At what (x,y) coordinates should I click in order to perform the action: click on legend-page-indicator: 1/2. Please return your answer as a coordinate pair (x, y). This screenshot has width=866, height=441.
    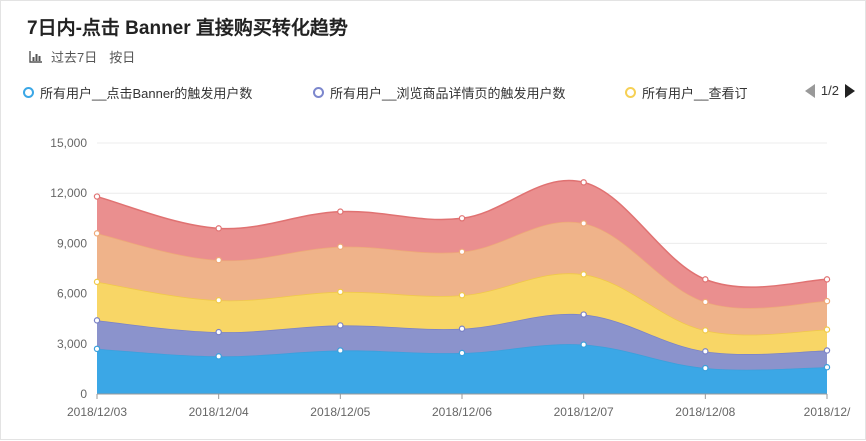
    Looking at the image, I should click on (829, 90).